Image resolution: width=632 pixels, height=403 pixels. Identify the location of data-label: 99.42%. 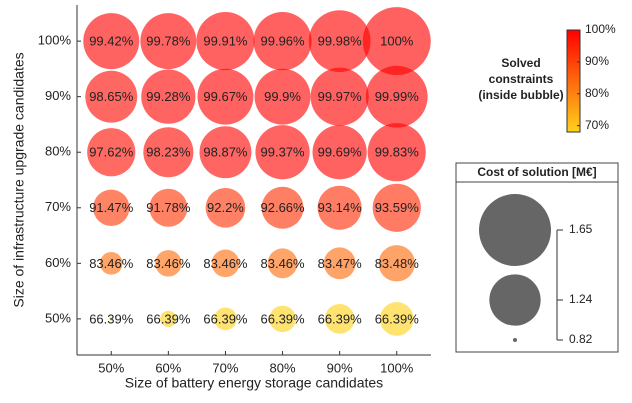
(111, 41).